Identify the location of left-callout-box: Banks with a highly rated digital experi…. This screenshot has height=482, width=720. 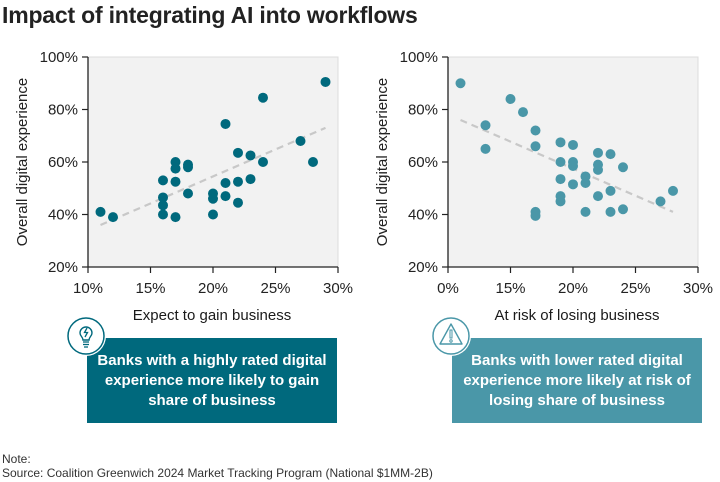
(212, 380).